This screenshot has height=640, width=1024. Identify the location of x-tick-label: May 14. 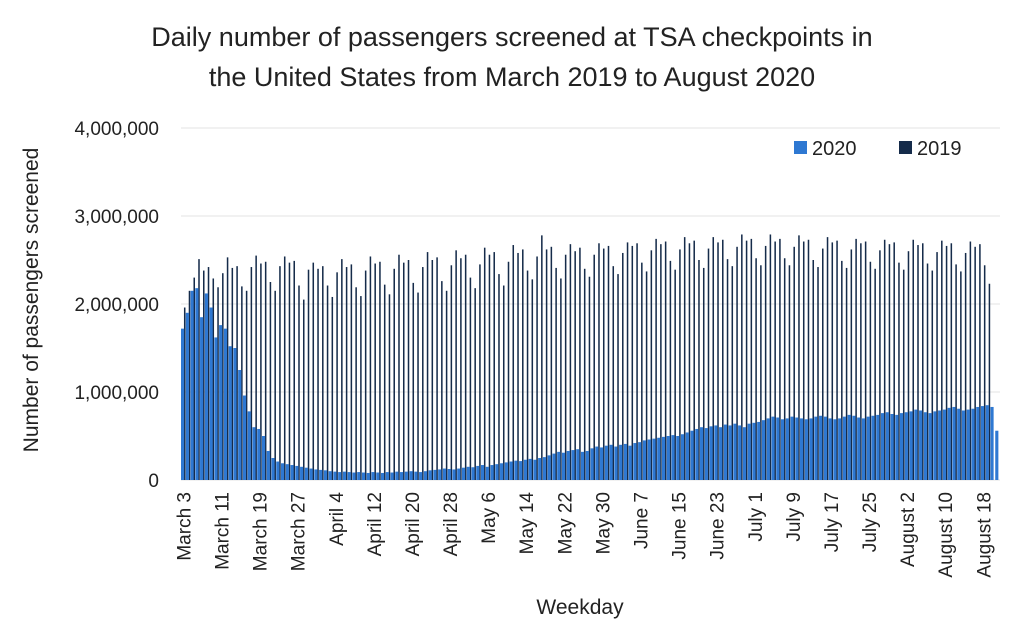
(527, 523).